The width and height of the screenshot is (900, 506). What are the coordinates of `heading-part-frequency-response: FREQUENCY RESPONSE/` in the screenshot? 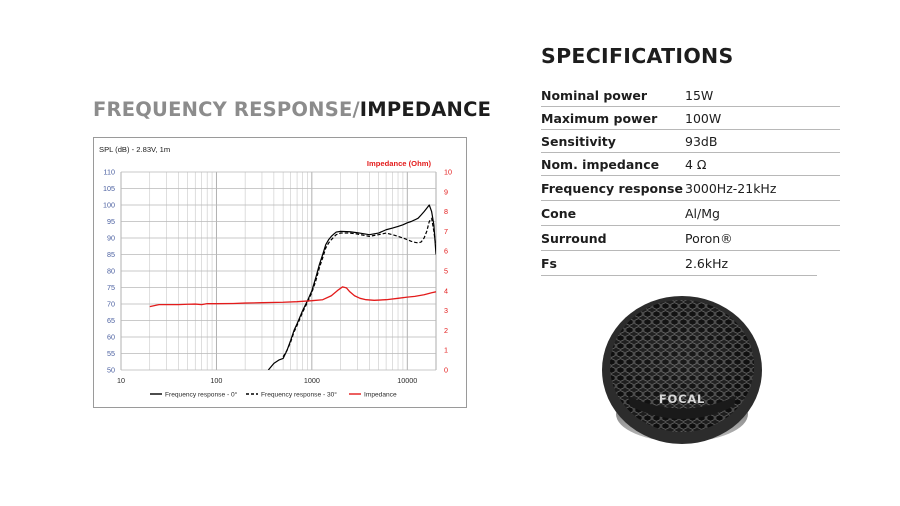 It's located at (226, 109).